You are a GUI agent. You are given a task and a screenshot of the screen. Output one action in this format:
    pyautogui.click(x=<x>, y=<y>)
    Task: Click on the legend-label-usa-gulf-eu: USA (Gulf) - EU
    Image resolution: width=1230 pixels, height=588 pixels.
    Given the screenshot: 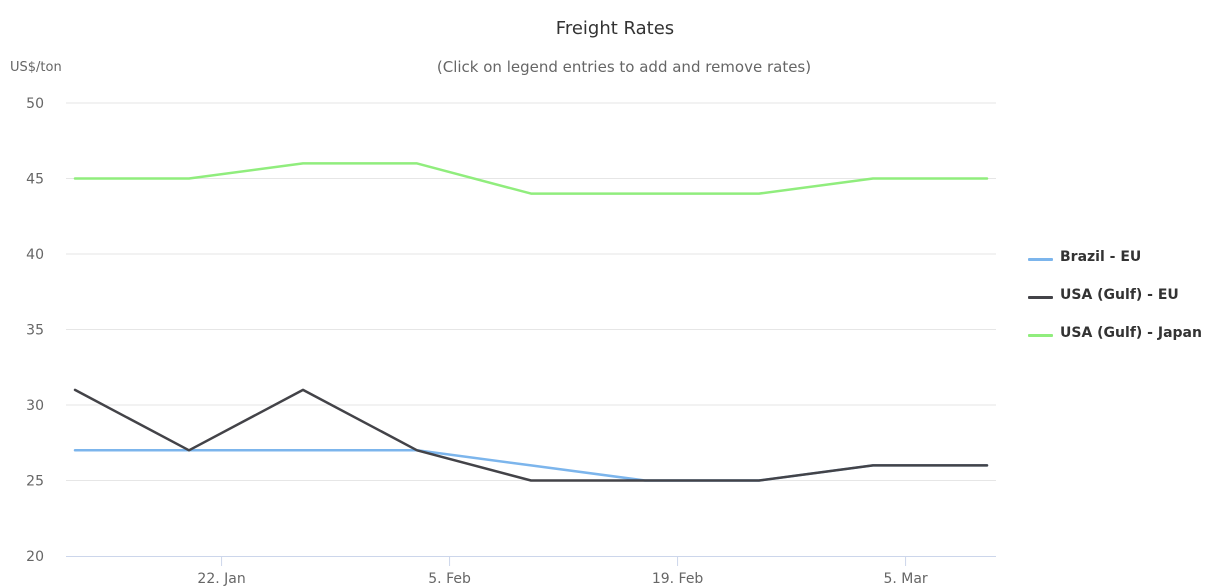 What is the action you would take?
    pyautogui.click(x=1119, y=295)
    